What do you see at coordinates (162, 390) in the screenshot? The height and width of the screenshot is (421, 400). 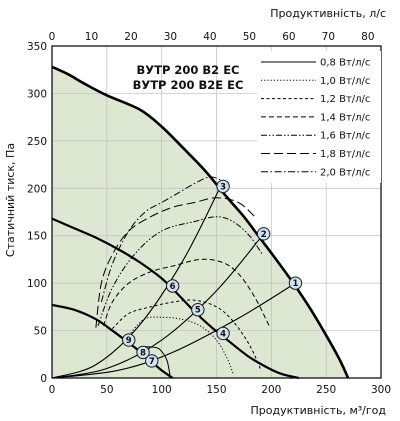 I see `x-tick-label: 100` at bounding box center [162, 390].